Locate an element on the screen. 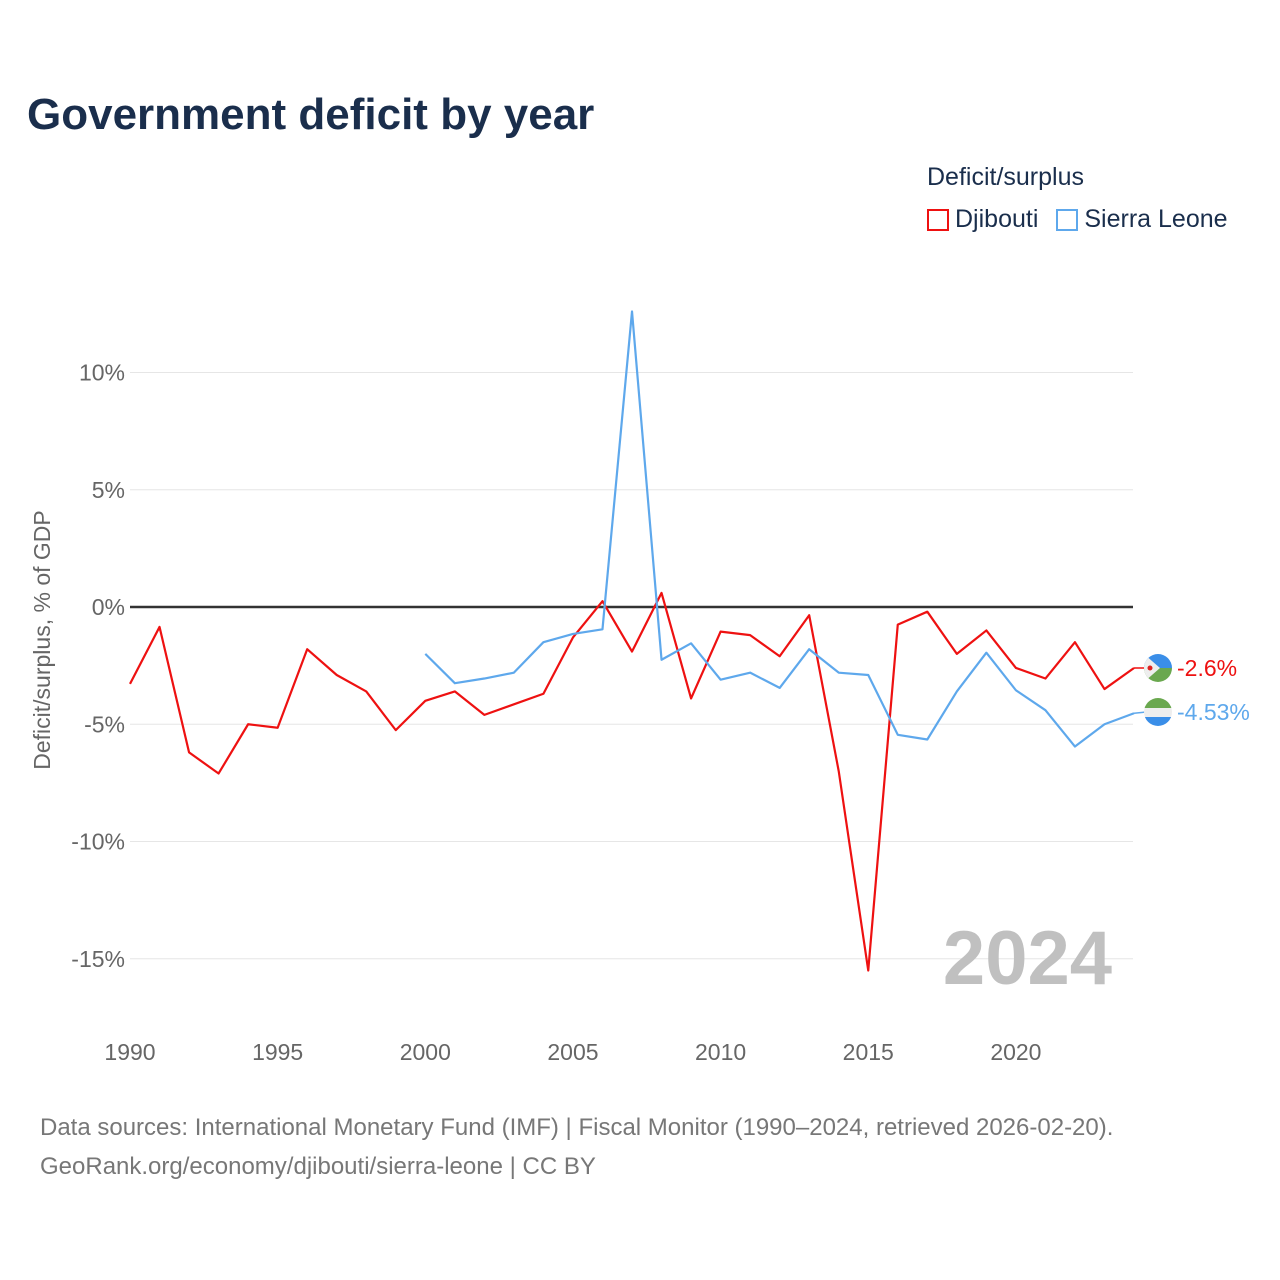  legend-title: Deficit/surplus is located at coordinates (1005, 177).